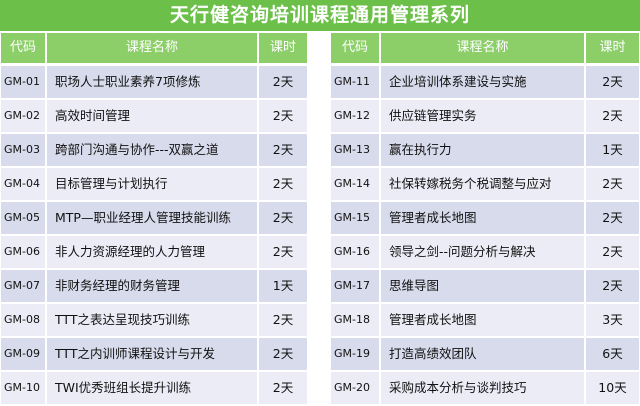  Describe the element at coordinates (482, 184) in the screenshot. I see `course-name: 社保转嫁税务个税调整与应对` at that location.